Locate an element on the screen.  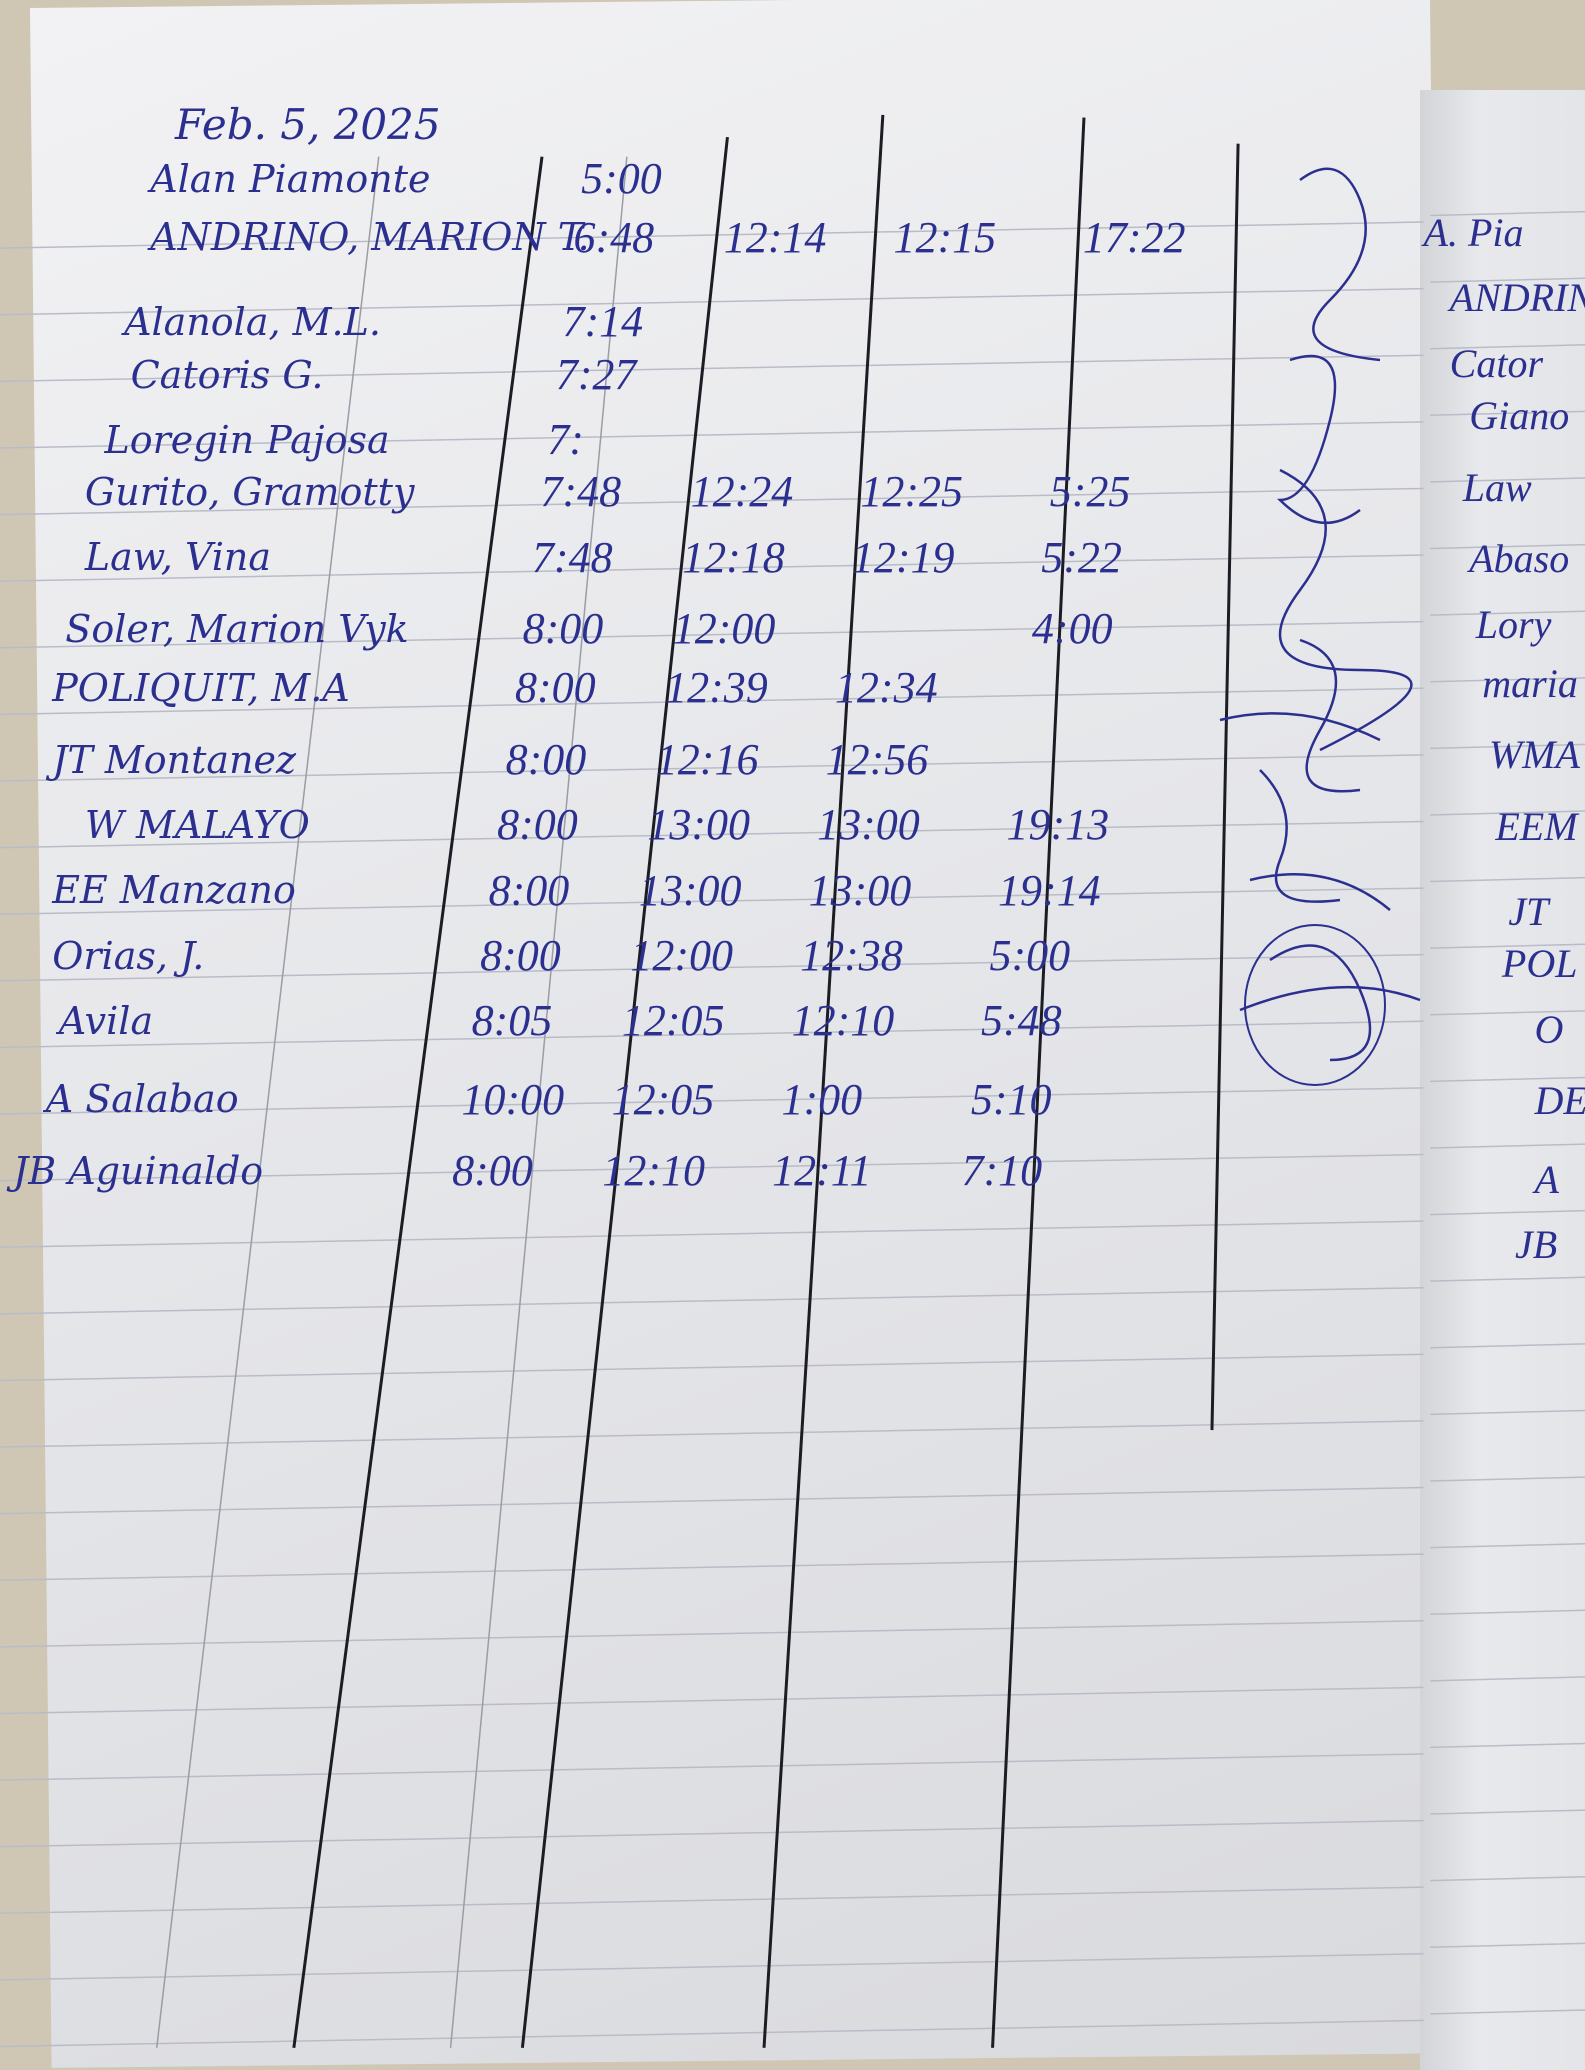
time-pm-out: 7:10 is located at coordinates (1002, 1171).